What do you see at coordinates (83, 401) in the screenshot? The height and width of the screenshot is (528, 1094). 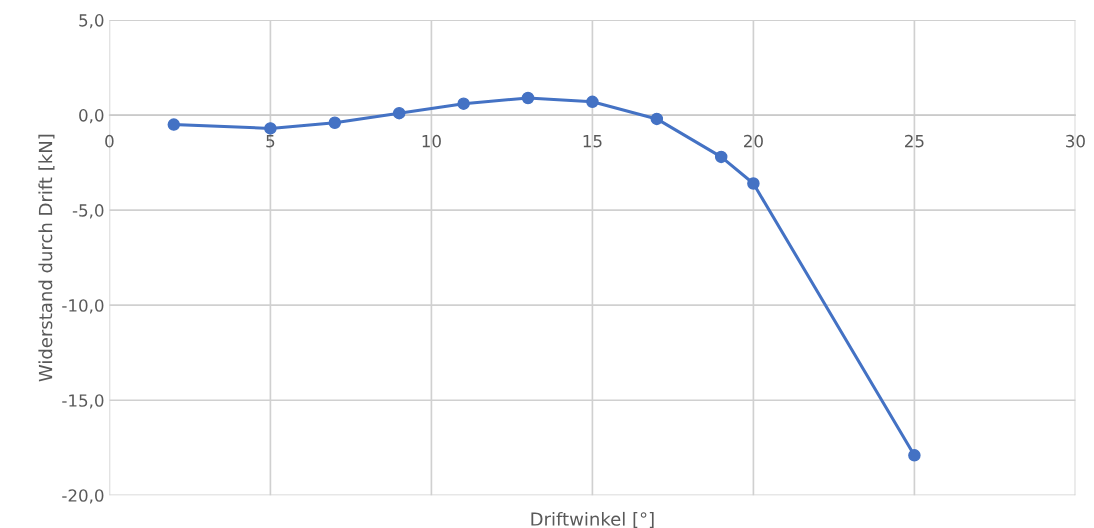 I see `y-tick-label: -15,0` at bounding box center [83, 401].